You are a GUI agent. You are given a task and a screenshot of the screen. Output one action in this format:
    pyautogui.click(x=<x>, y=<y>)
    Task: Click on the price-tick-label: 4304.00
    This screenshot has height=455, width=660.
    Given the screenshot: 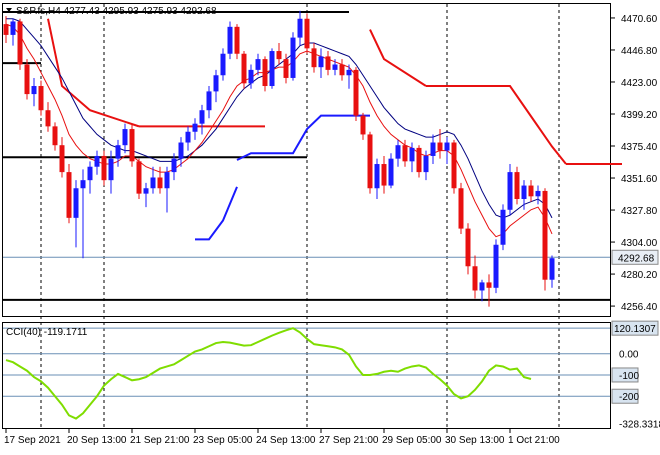 What is the action you would take?
    pyautogui.click(x=639, y=243)
    